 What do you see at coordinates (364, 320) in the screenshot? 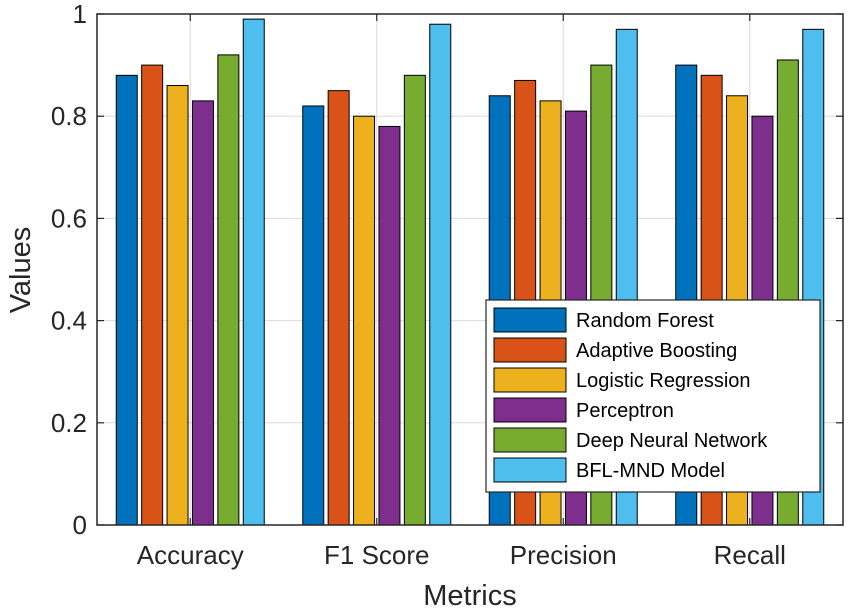
I see `bar-logistic-regression-f1-score` at bounding box center [364, 320].